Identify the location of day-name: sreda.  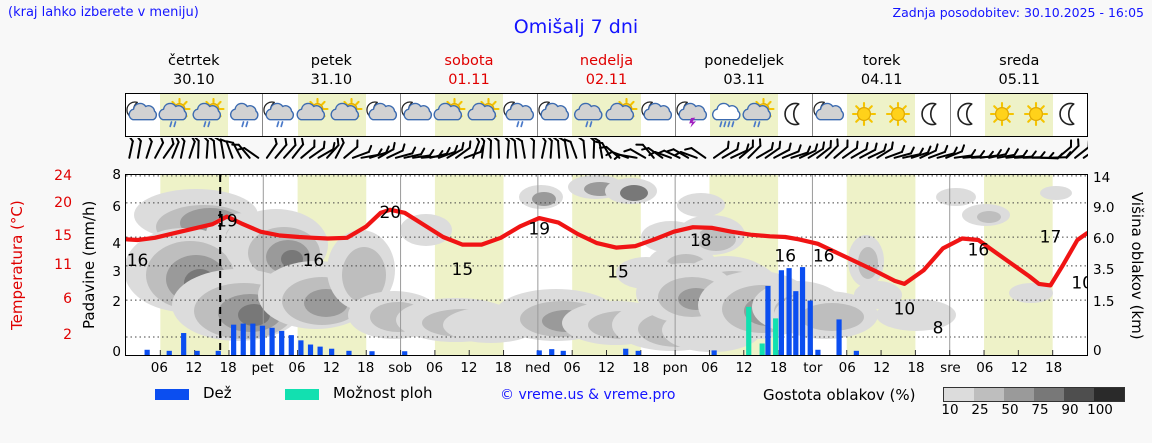
(1019, 61).